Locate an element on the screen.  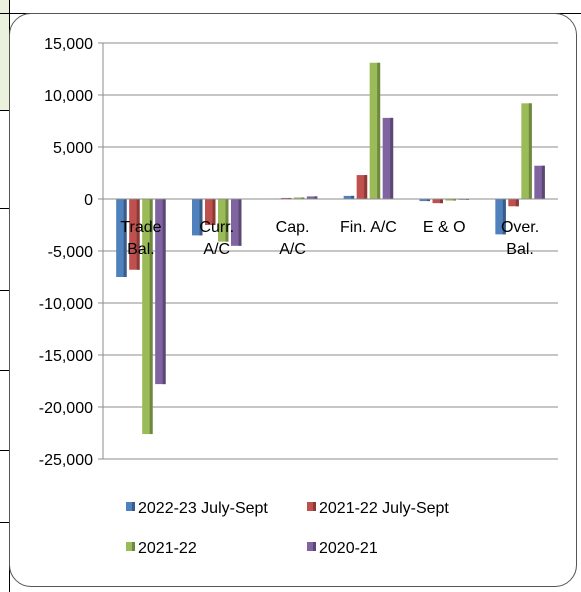
category-label: Curr. is located at coordinates (216, 227).